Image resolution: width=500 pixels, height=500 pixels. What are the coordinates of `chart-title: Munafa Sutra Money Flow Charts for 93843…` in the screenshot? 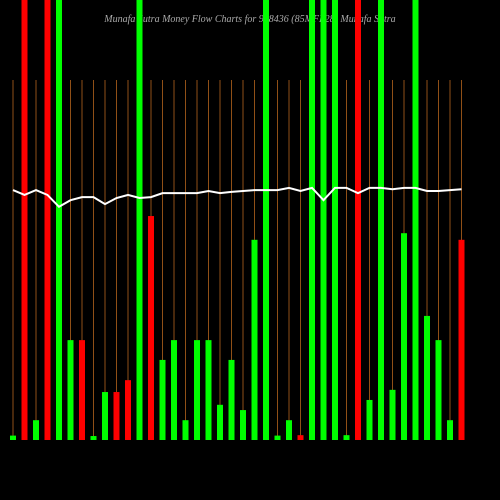 It's located at (249, 19).